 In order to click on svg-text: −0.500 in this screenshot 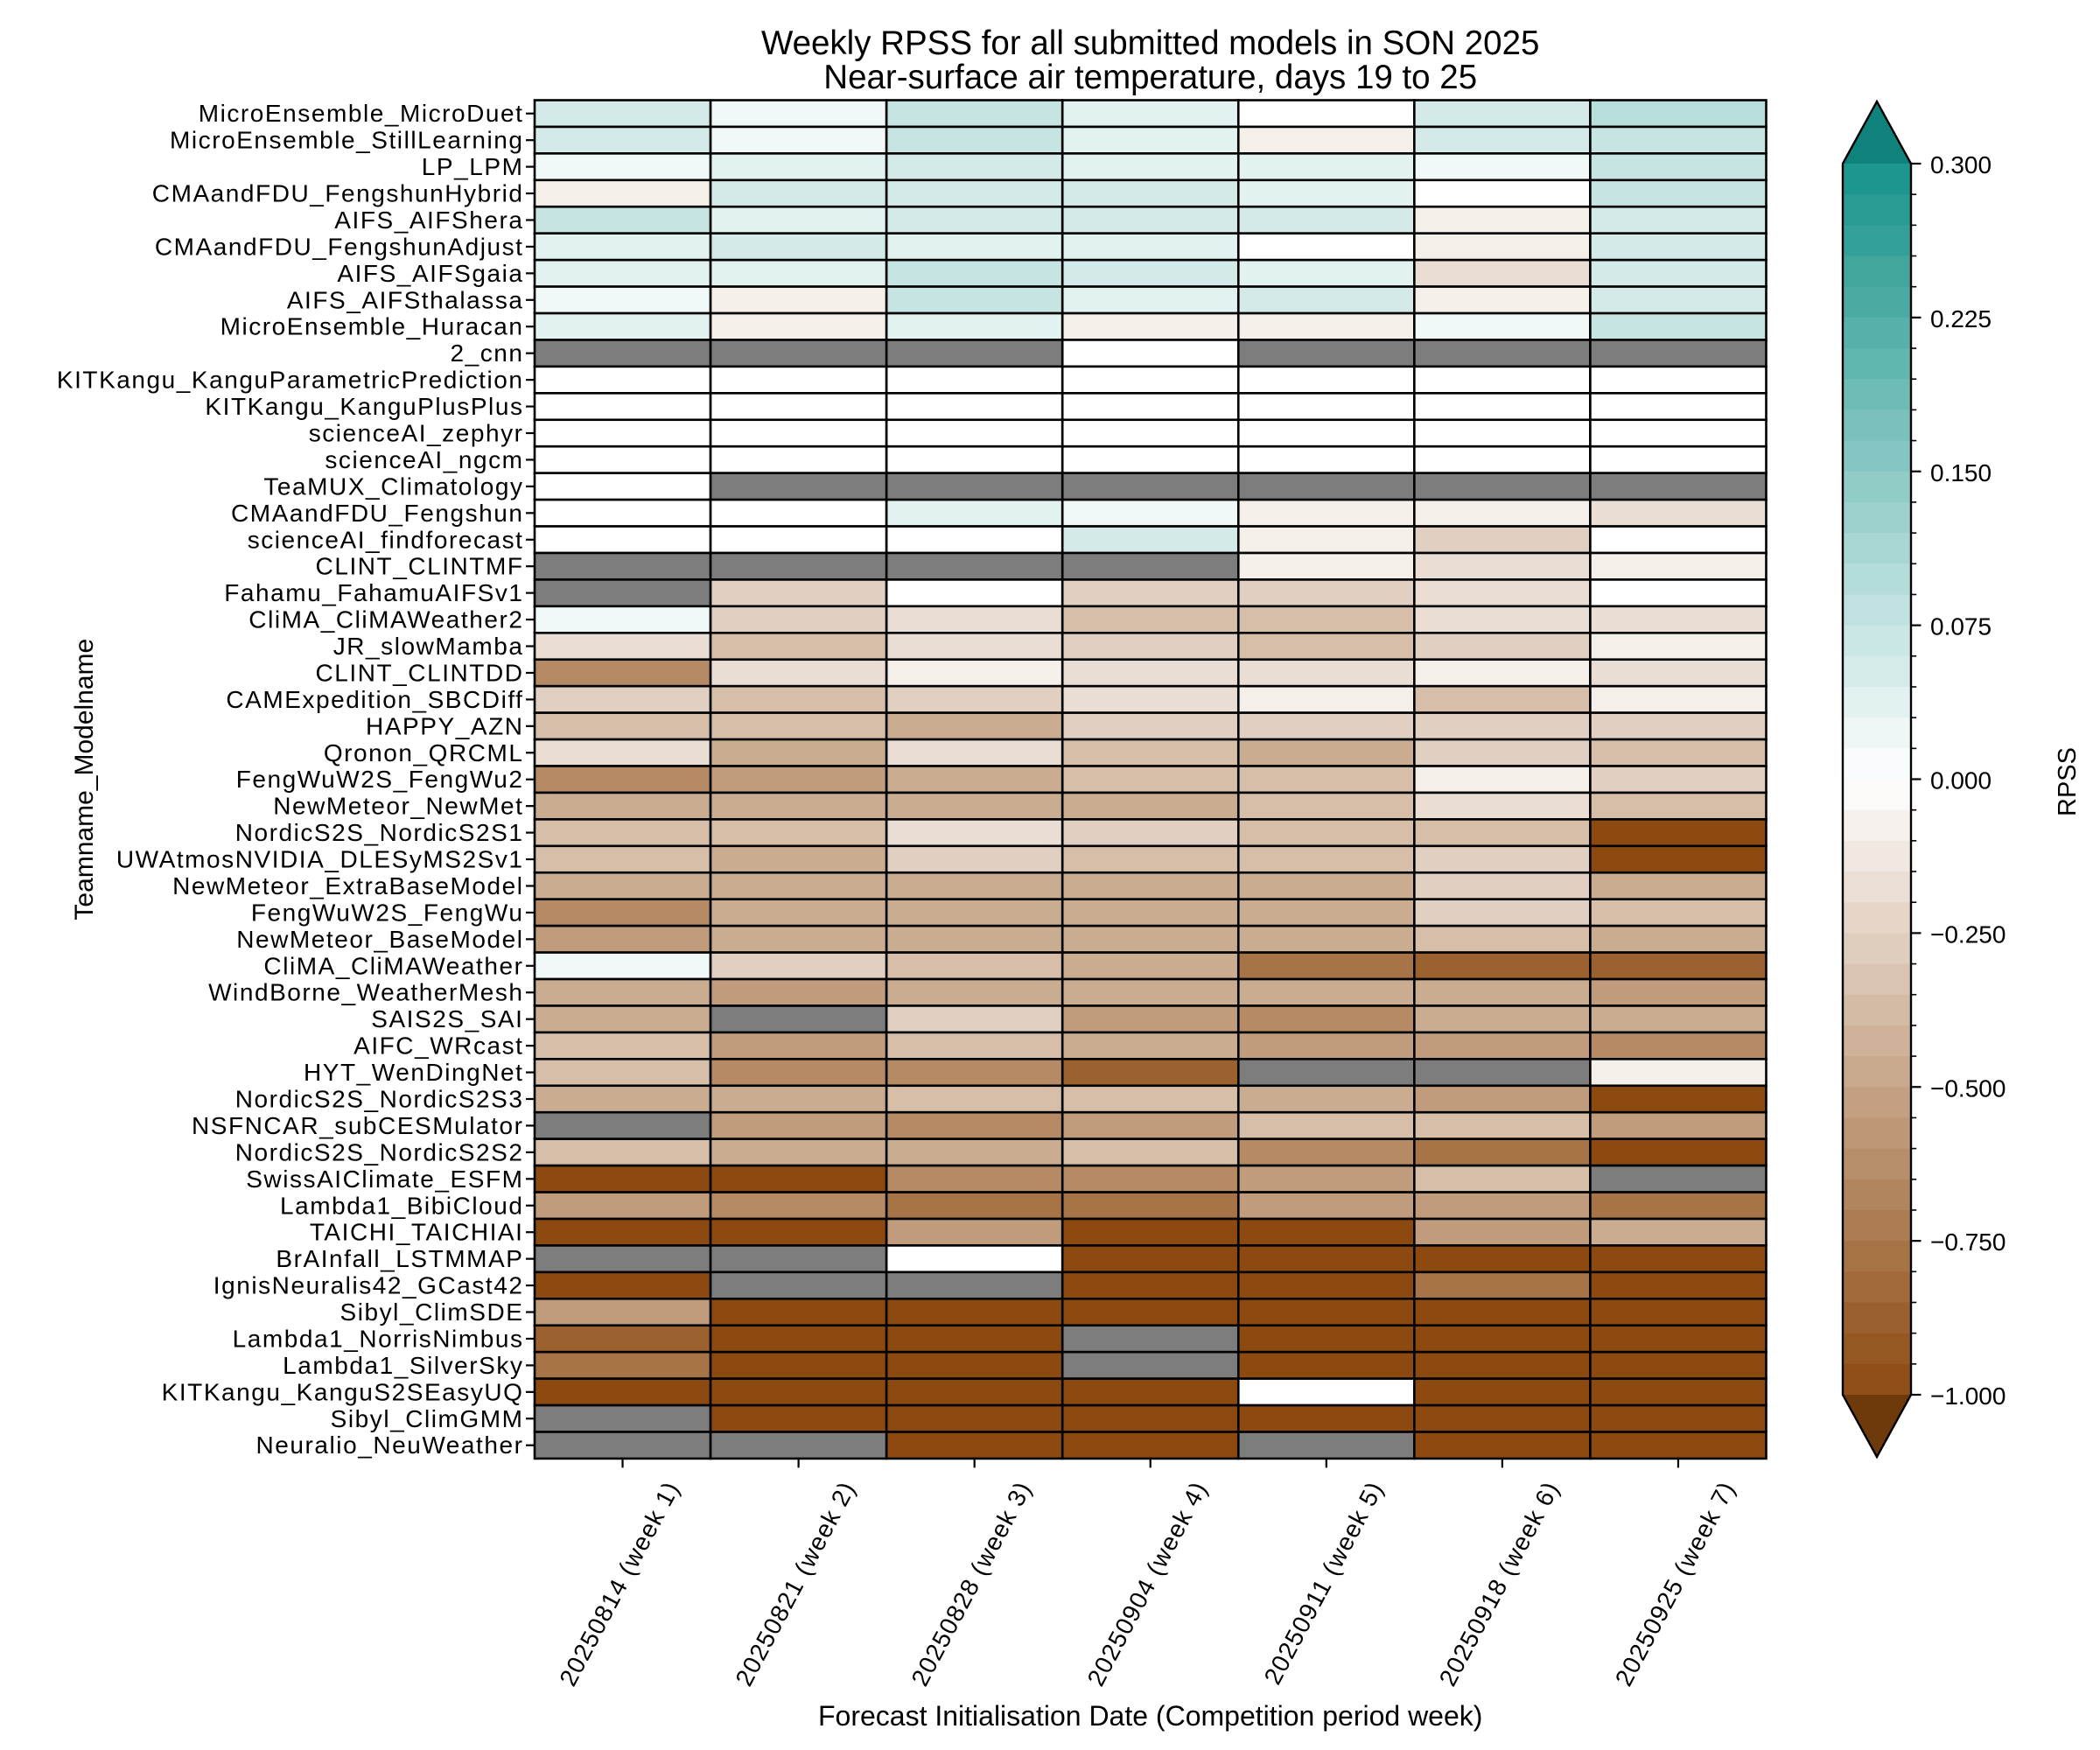, I will do `click(1968, 1088)`.